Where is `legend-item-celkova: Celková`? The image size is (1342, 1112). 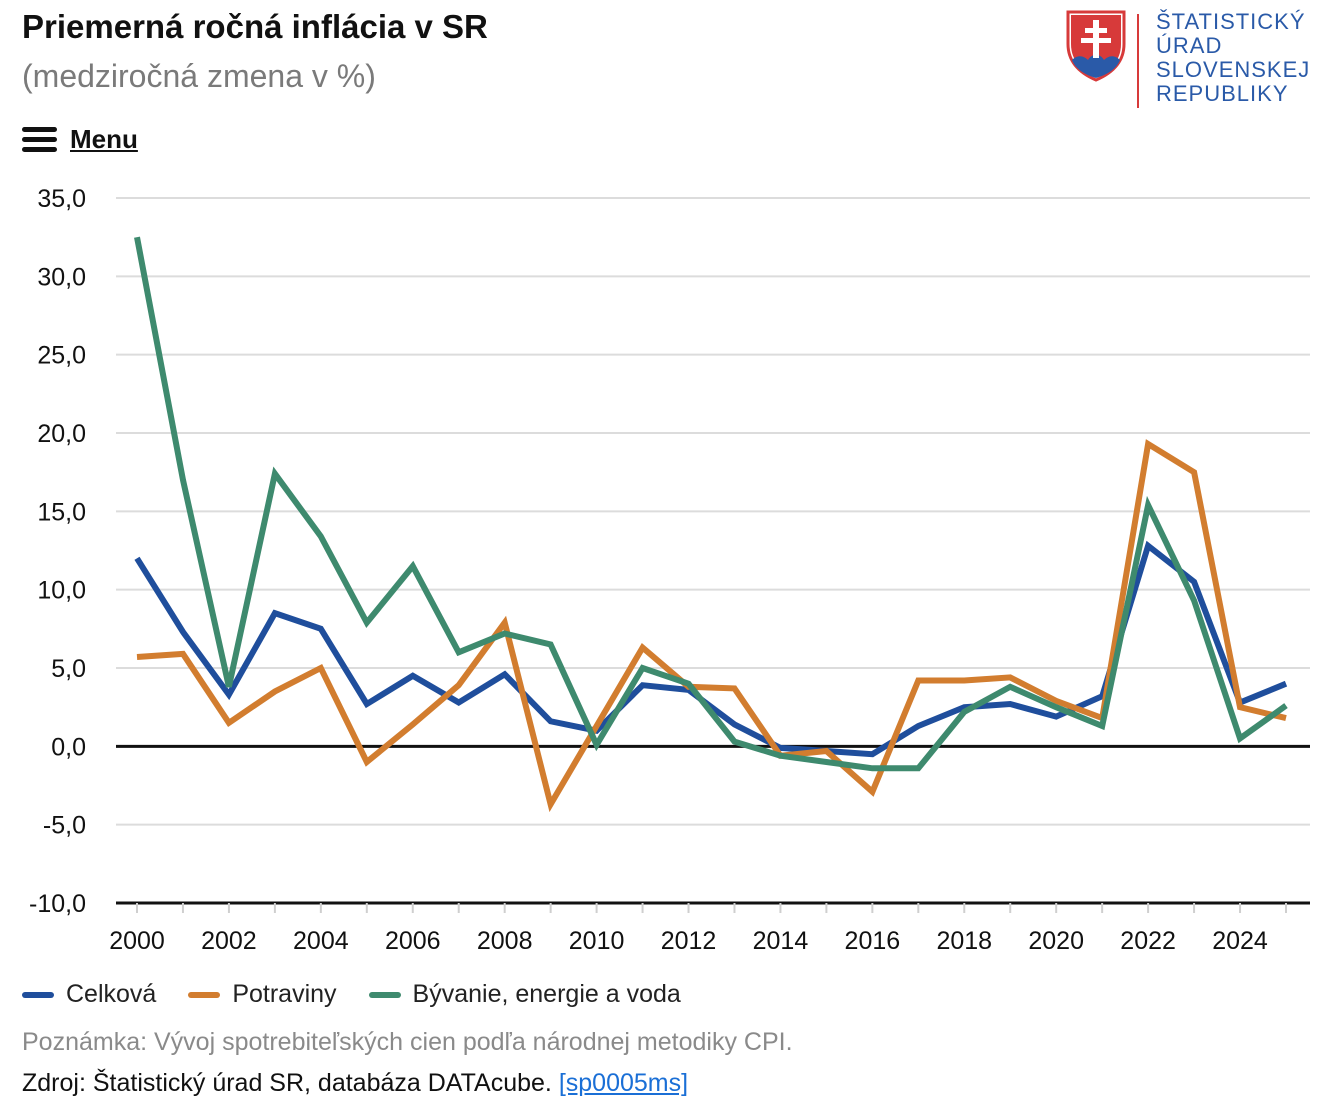 legend-item-celkova: Celková is located at coordinates (89, 994).